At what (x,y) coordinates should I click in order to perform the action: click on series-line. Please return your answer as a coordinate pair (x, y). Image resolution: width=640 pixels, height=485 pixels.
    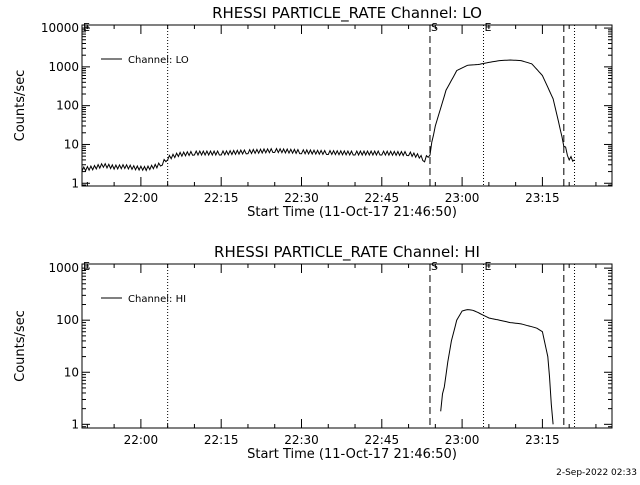
    Looking at the image, I should click on (497, 367).